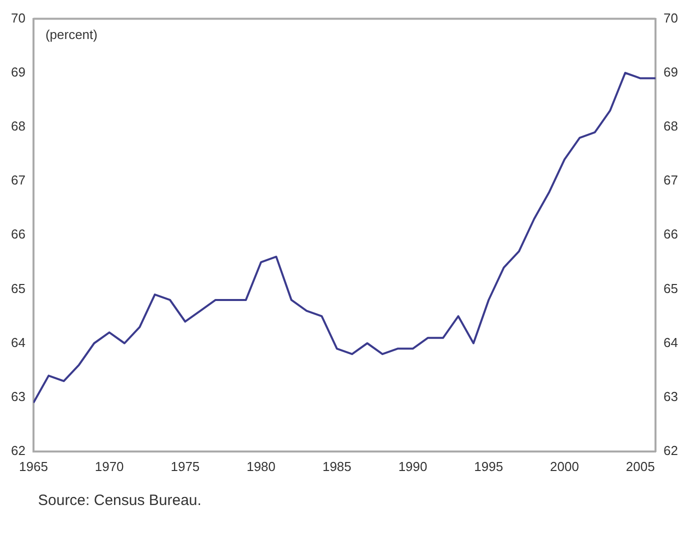 The height and width of the screenshot is (534, 693). Describe the element at coordinates (18, 450) in the screenshot. I see `y-tick-label: 62` at that location.